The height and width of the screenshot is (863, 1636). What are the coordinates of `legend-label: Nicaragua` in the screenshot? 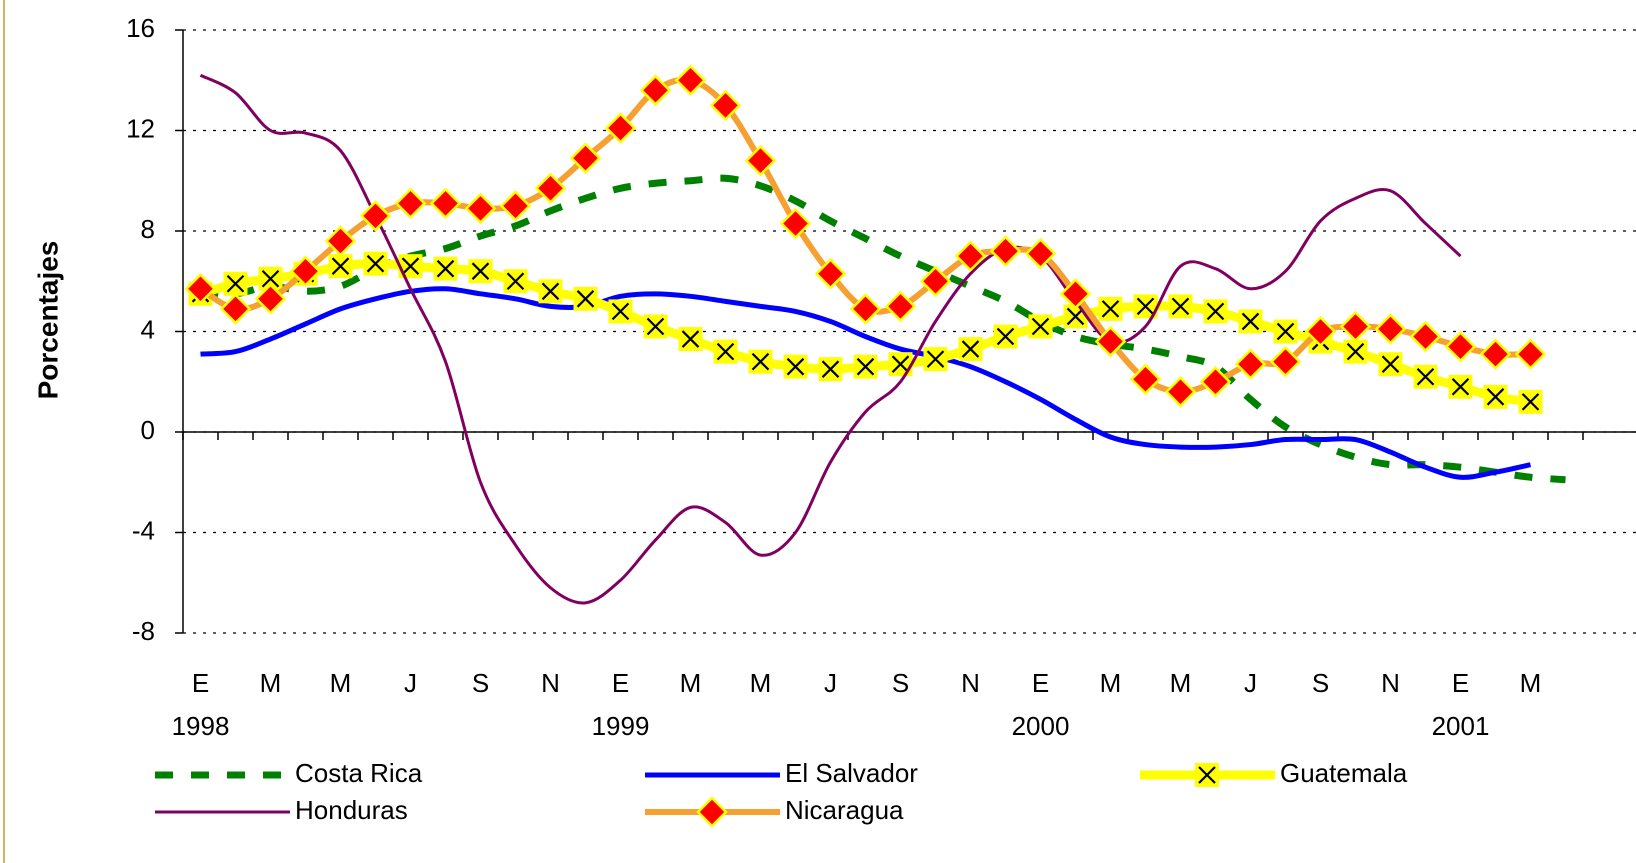 It's located at (844, 810).